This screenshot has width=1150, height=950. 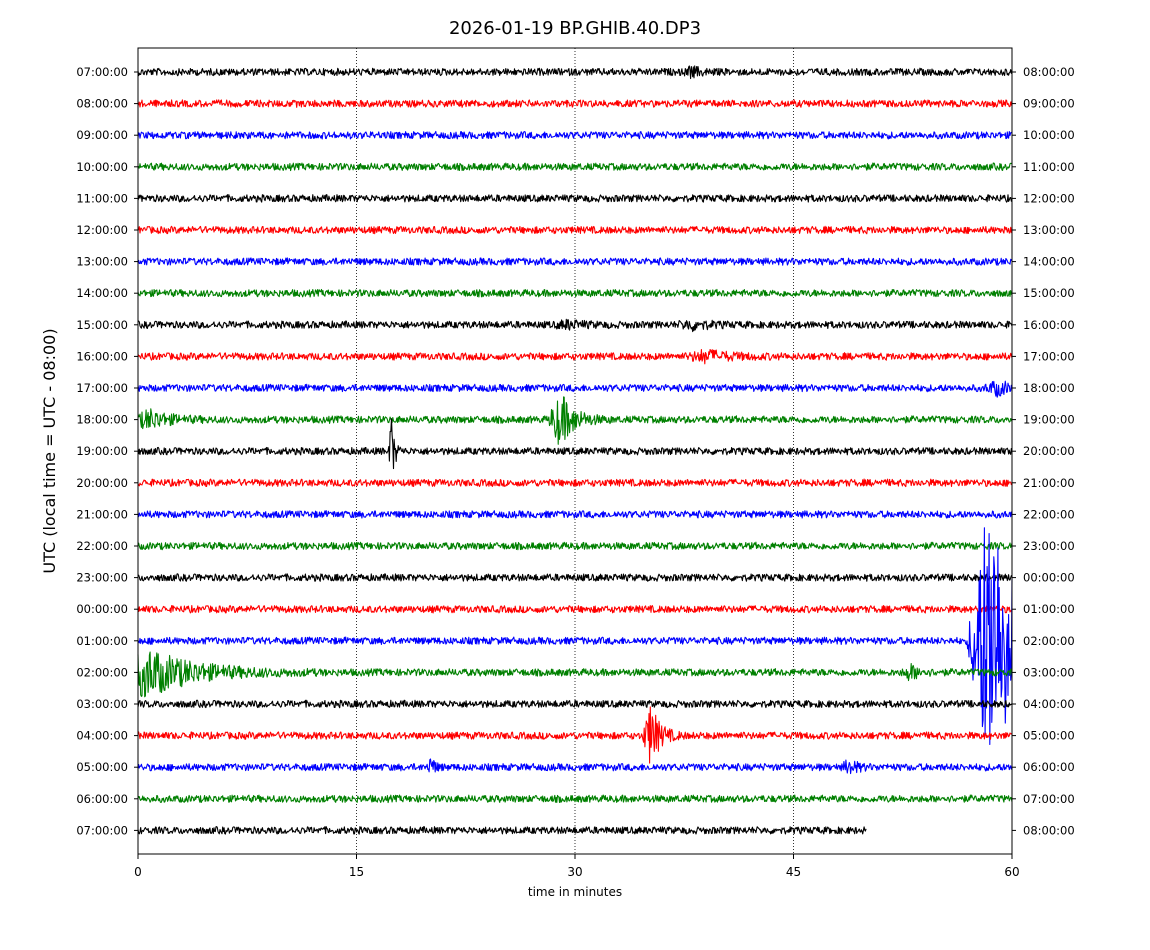 I want to click on utc-label-21: 04:00:00, so click(x=102, y=736).